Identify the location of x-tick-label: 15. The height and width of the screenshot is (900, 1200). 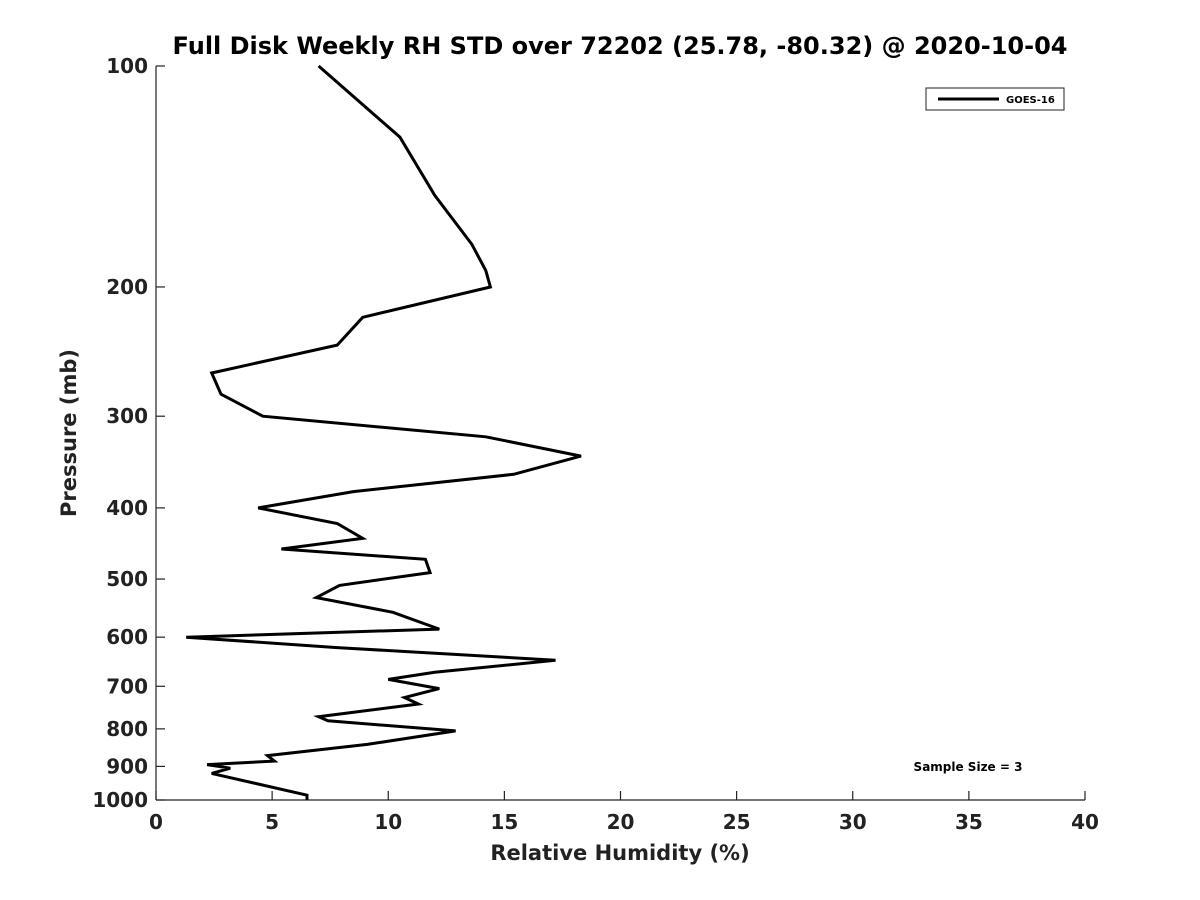
(504, 822).